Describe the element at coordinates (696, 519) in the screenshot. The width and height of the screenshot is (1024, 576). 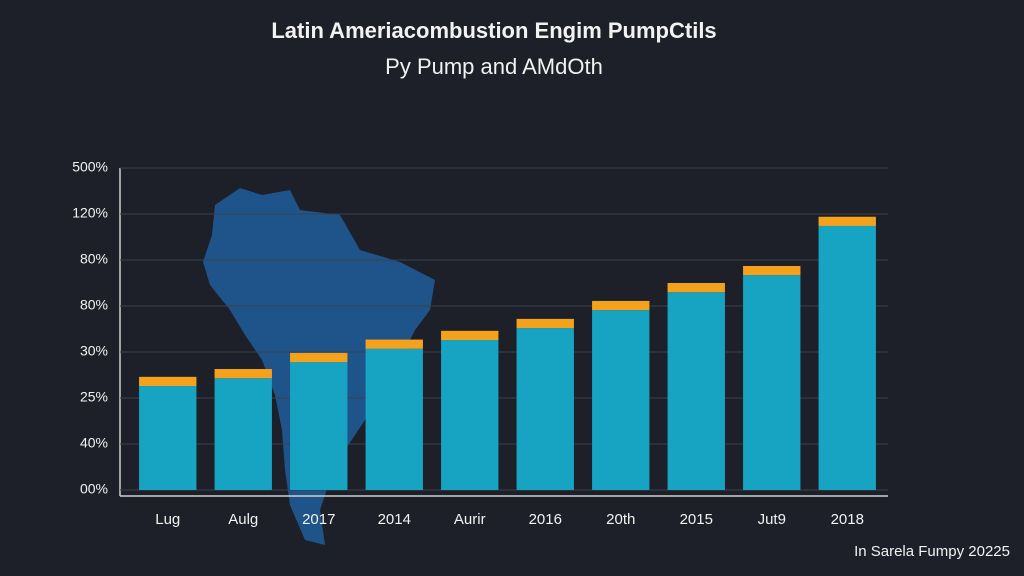
I see `x-tick-label: 2015` at that location.